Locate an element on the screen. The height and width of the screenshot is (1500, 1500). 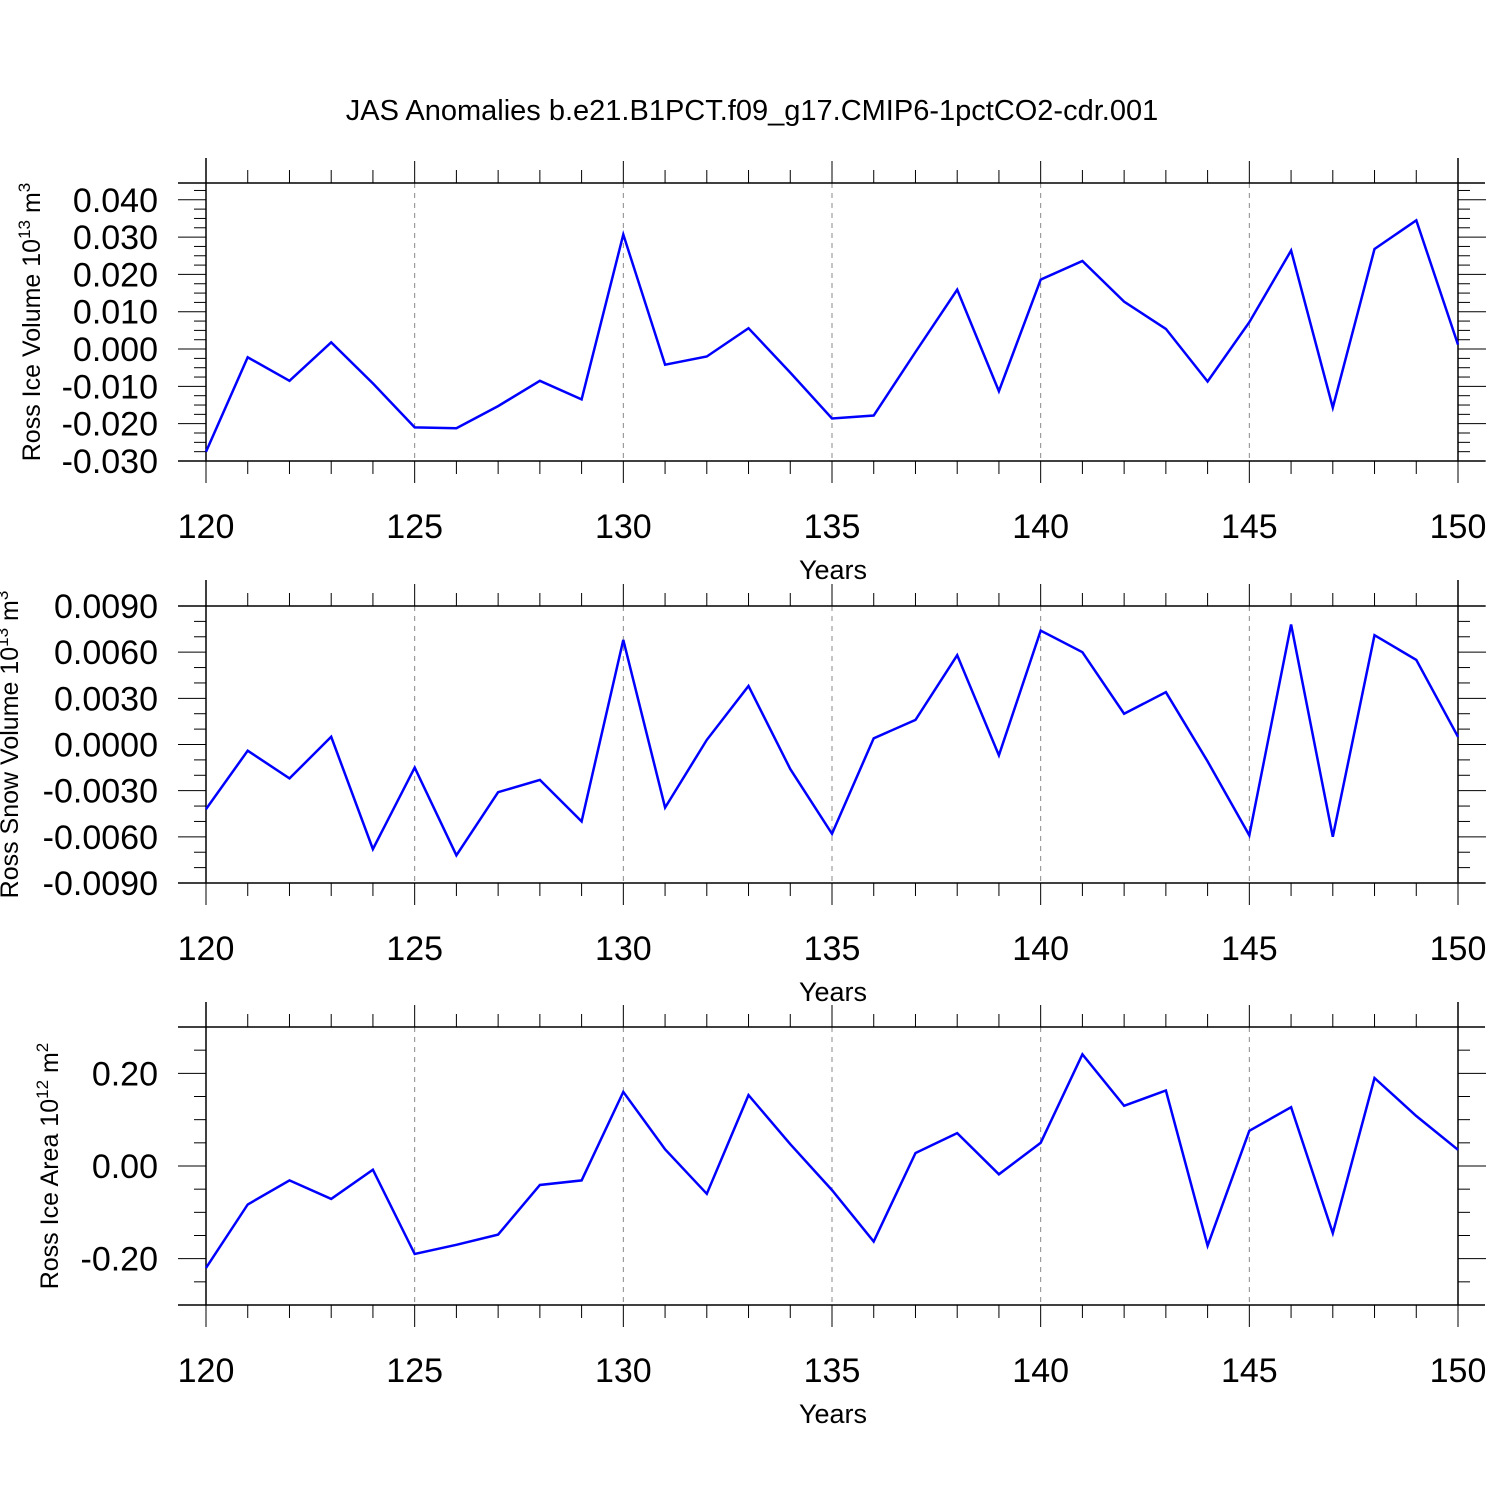
y-tick-label: -0.0090 is located at coordinates (100, 884).